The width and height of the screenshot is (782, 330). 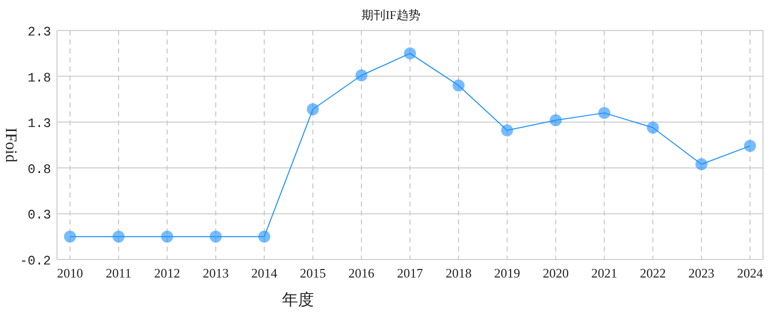 What do you see at coordinates (750, 273) in the screenshot?
I see `x-tick-label: 2024` at bounding box center [750, 273].